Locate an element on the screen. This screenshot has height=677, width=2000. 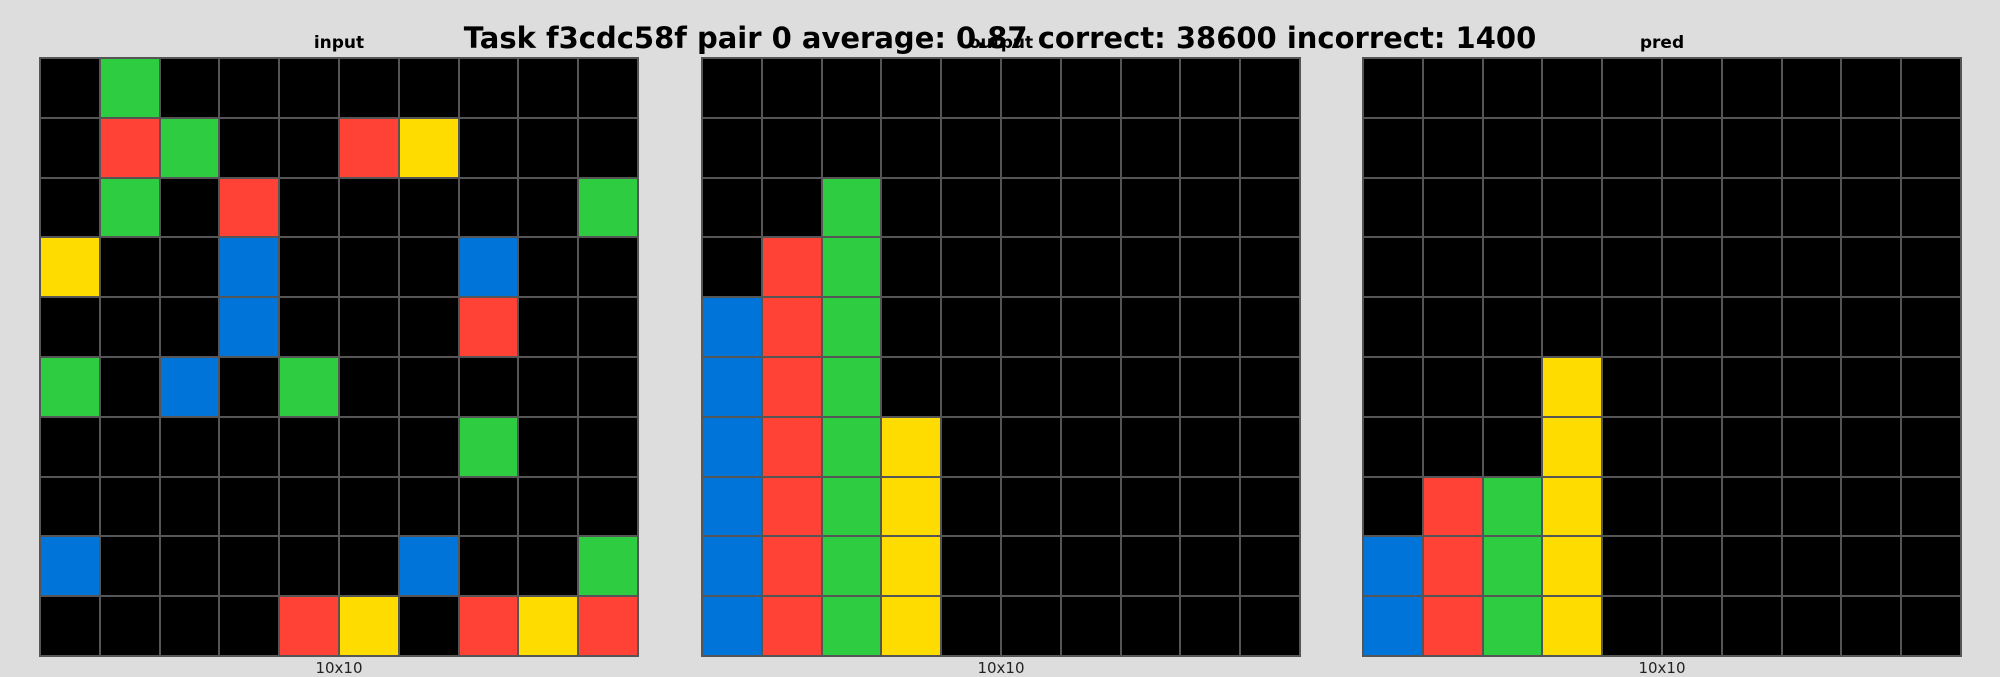
pred-panel-title: pred is located at coordinates (1662, 43).